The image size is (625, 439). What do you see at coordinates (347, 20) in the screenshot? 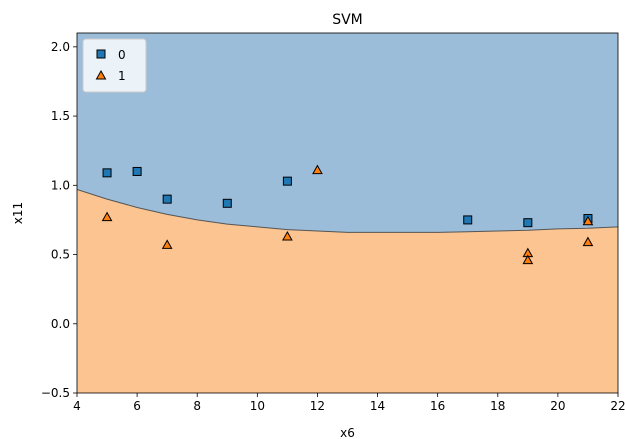
I see `chart-title: SVM` at bounding box center [347, 20].